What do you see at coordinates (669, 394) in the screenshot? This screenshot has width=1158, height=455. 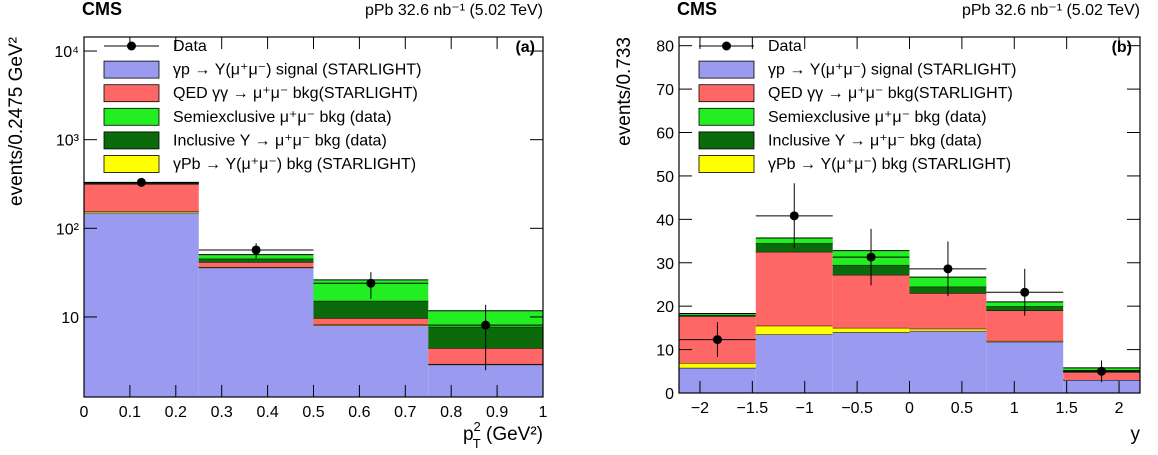 I see `y-tick-label: 0` at bounding box center [669, 394].